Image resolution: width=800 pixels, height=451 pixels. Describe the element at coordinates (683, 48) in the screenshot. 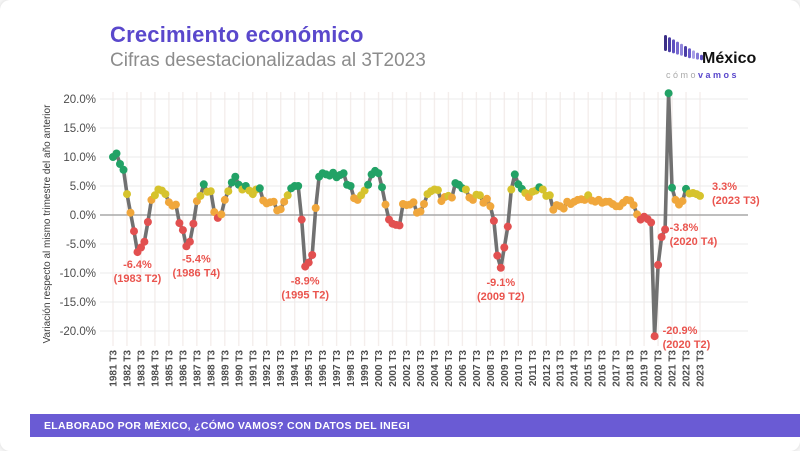

I see `logo-bars-icon` at that location.